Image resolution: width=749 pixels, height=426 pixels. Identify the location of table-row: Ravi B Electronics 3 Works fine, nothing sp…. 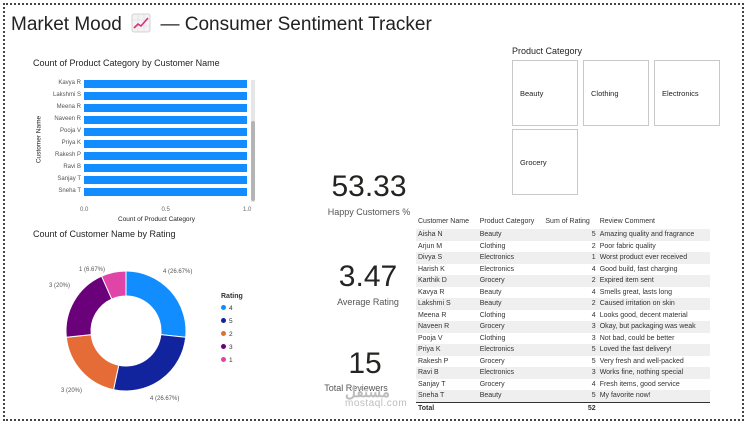
(563, 373).